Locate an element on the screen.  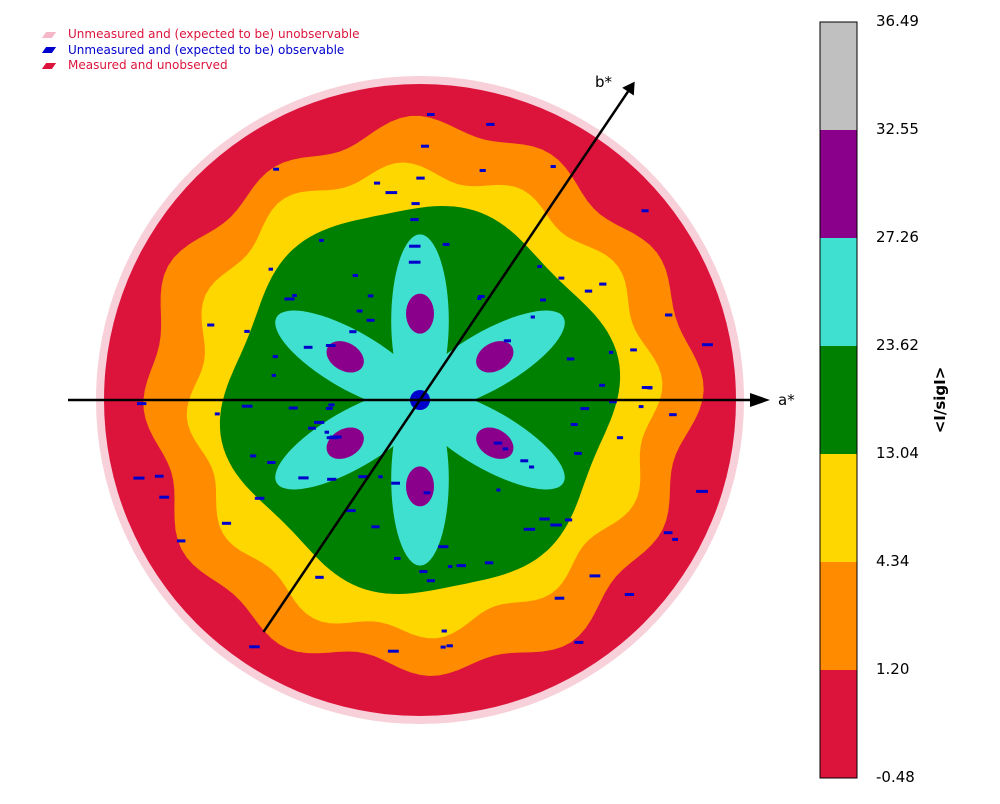
legend-label-unobserved: Measured and unobserved is located at coordinates (148, 65).